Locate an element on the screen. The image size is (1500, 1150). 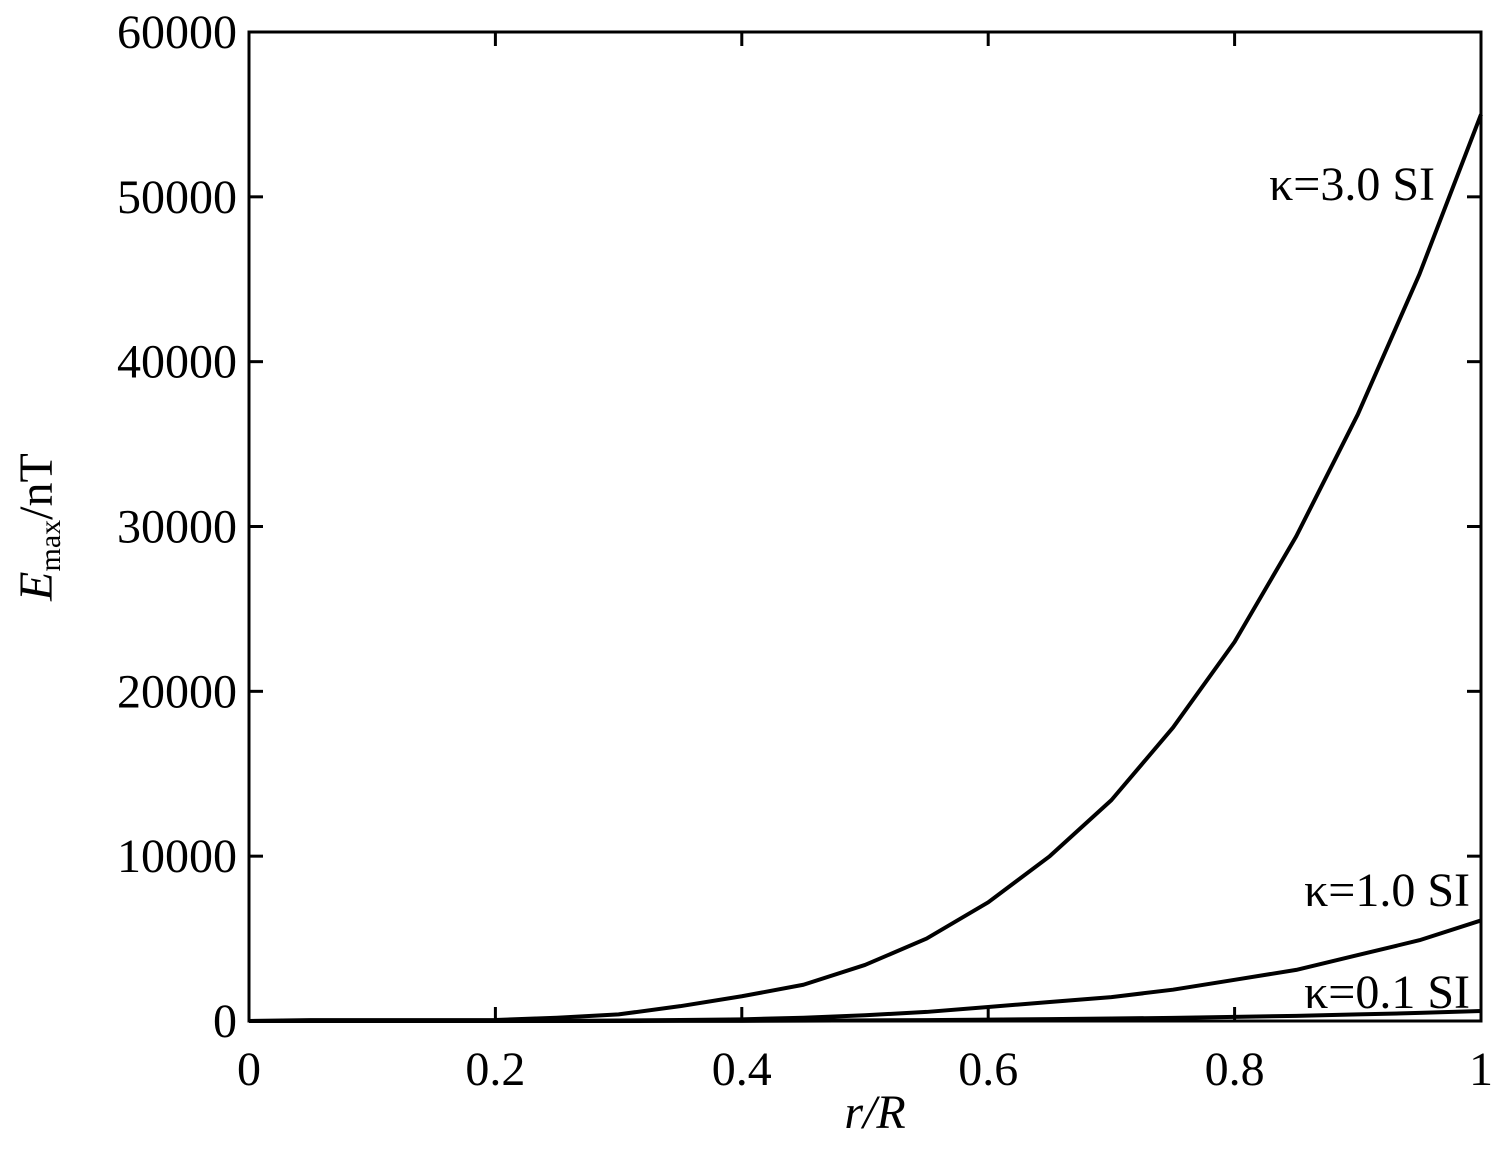
y-axis-label: Emax/nT is located at coordinates (38, 527).